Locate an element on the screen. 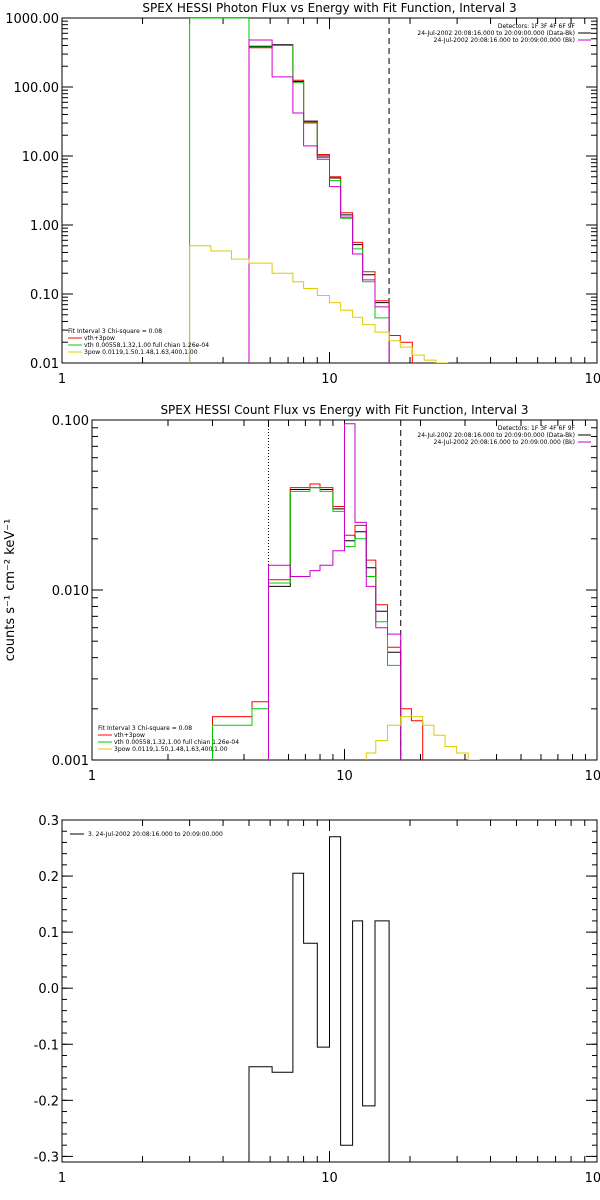 This screenshot has width=600, height=1200. y-tick-label: -0.2 is located at coordinates (46, 1101).